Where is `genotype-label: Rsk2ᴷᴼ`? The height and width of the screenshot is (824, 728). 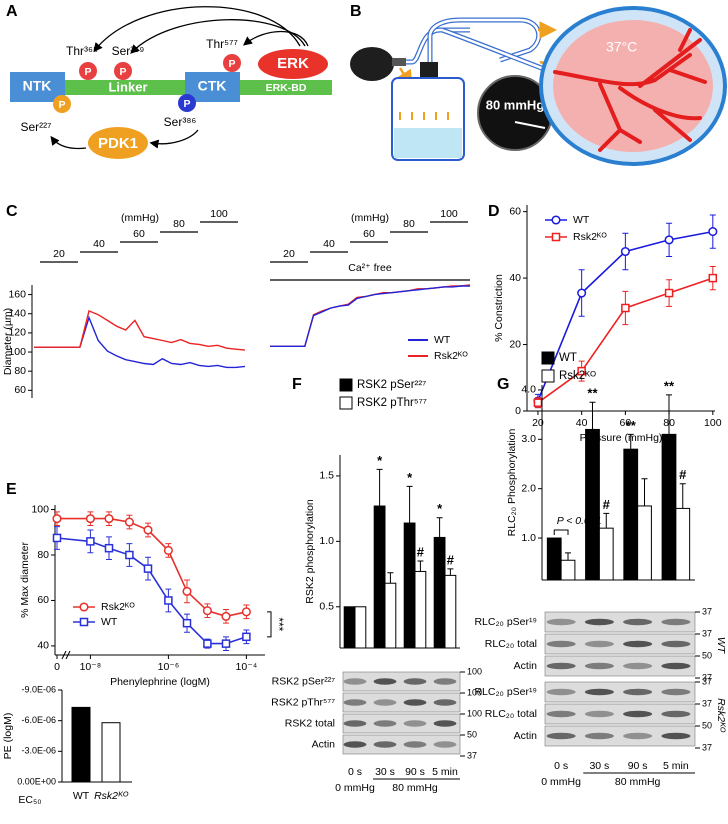 genotype-label: Rsk2ᴷᴼ is located at coordinates (721, 715).